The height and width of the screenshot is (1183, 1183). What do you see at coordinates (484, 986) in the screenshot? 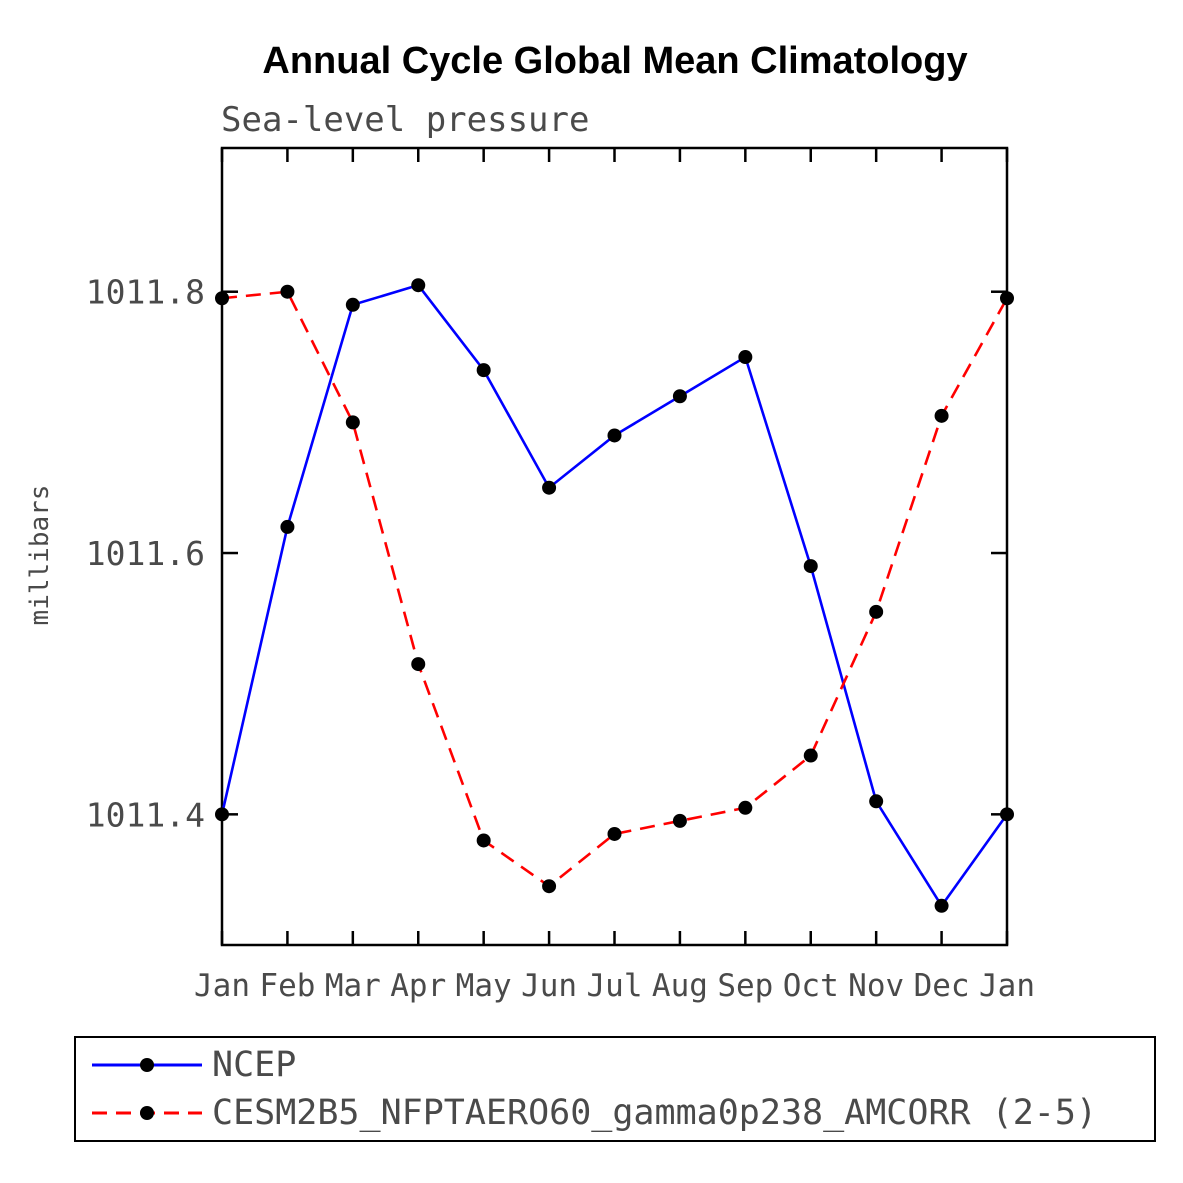
I see `x-tick-label: May` at bounding box center [484, 986].